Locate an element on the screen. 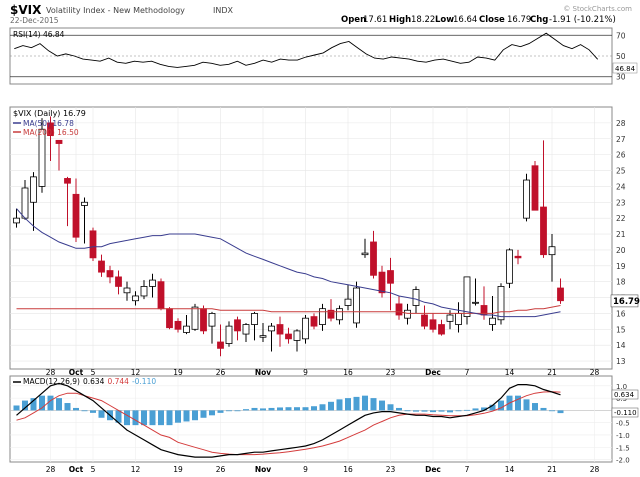  price-tick-label: 19 is located at coordinates (621, 266).